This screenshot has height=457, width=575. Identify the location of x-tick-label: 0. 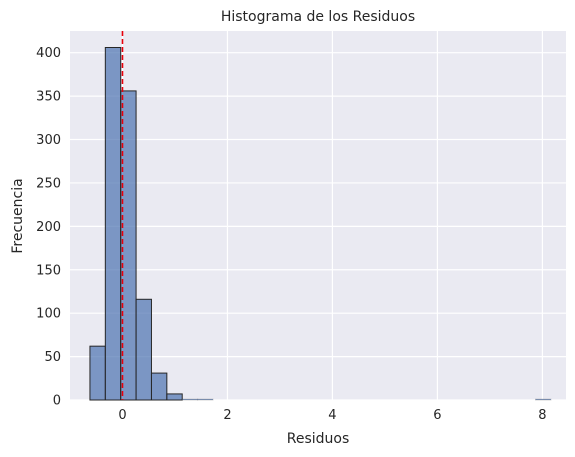
(122, 415).